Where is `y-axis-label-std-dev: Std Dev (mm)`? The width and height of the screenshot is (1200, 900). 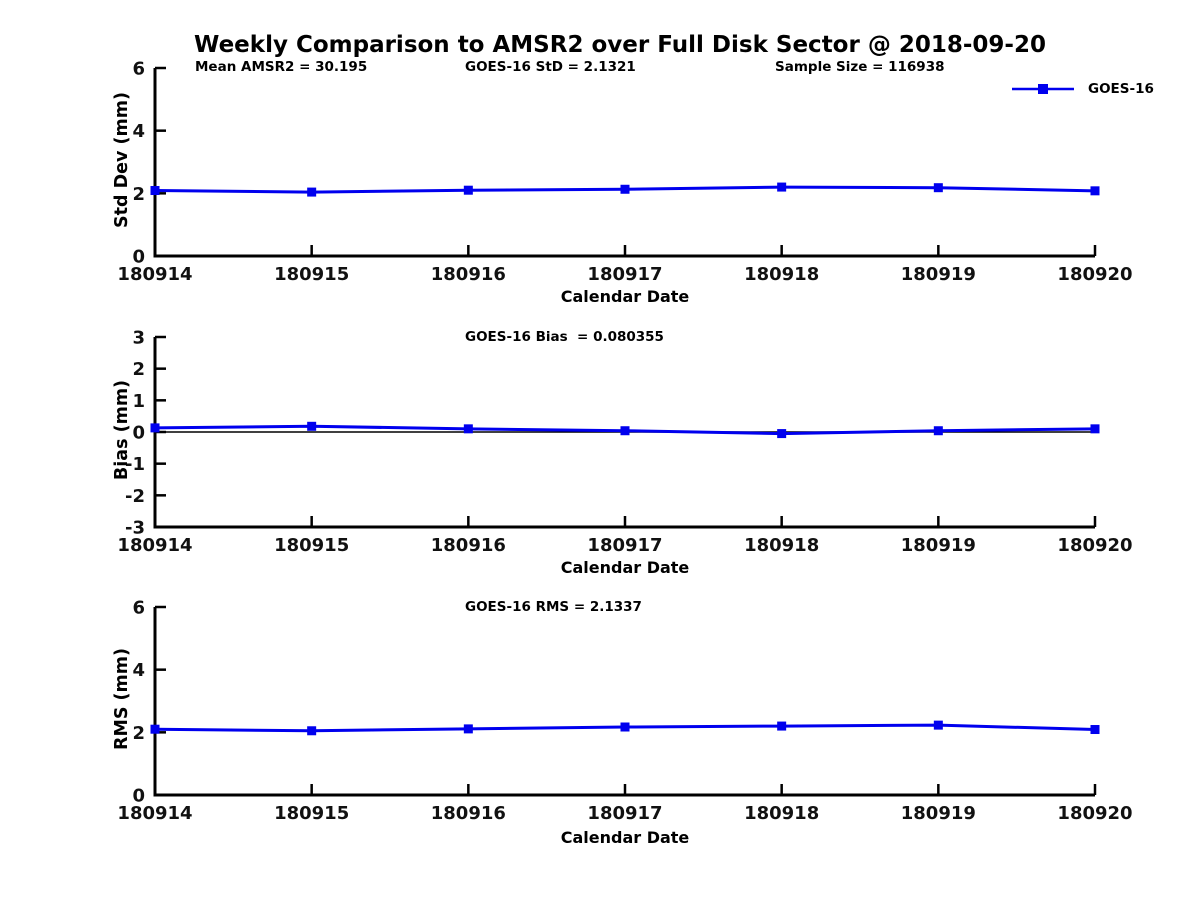
y-axis-label-std-dev: Std Dev (mm) is located at coordinates (122, 160).